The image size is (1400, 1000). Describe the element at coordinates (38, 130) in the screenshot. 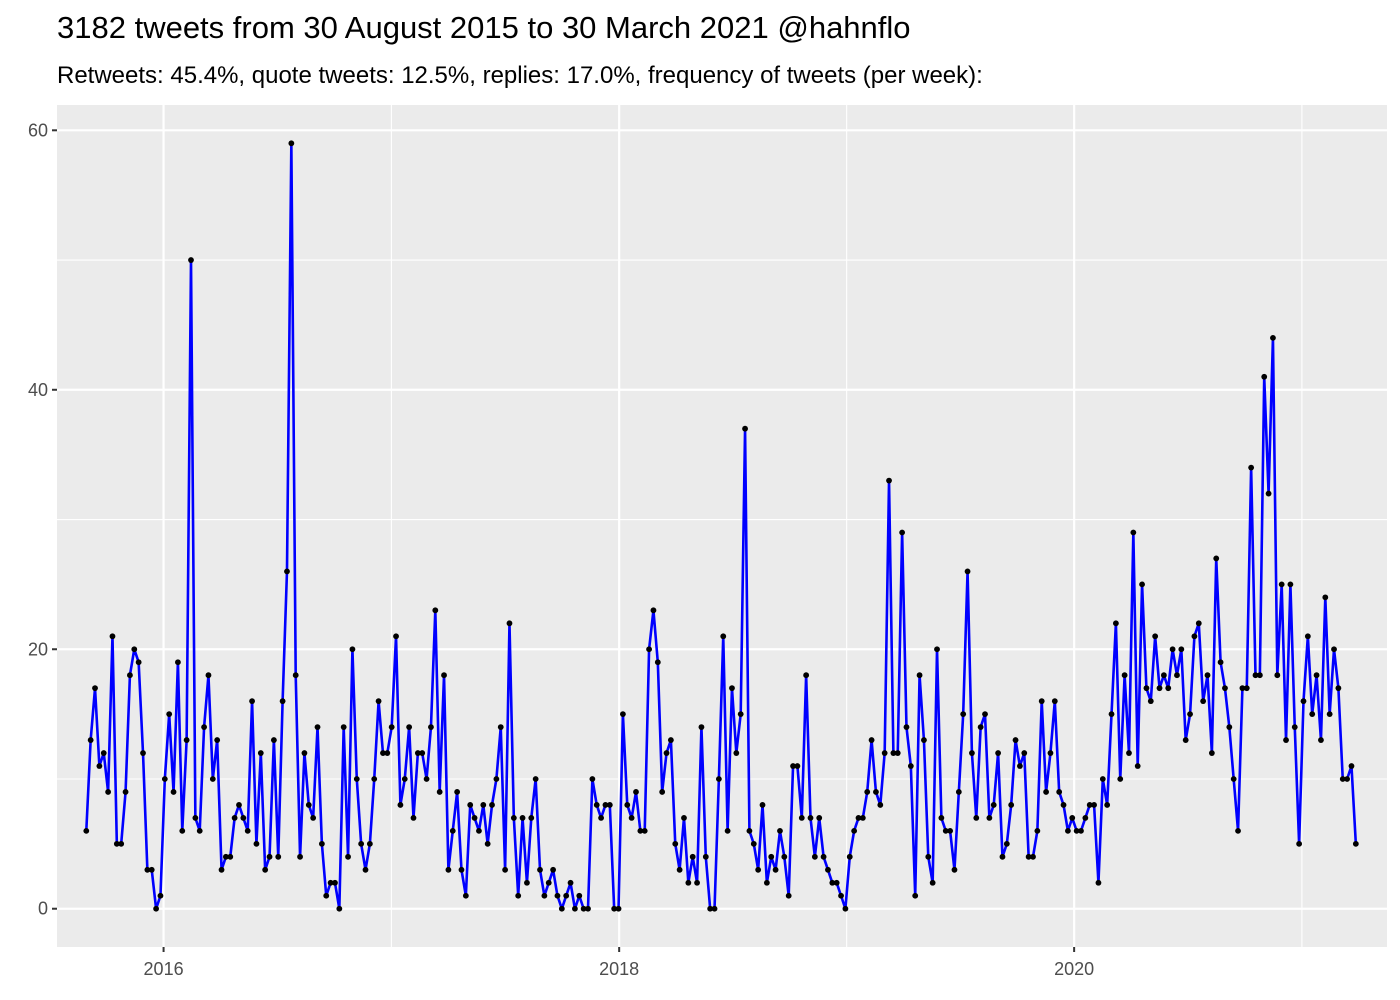

I see `y-tick-label: 60` at that location.